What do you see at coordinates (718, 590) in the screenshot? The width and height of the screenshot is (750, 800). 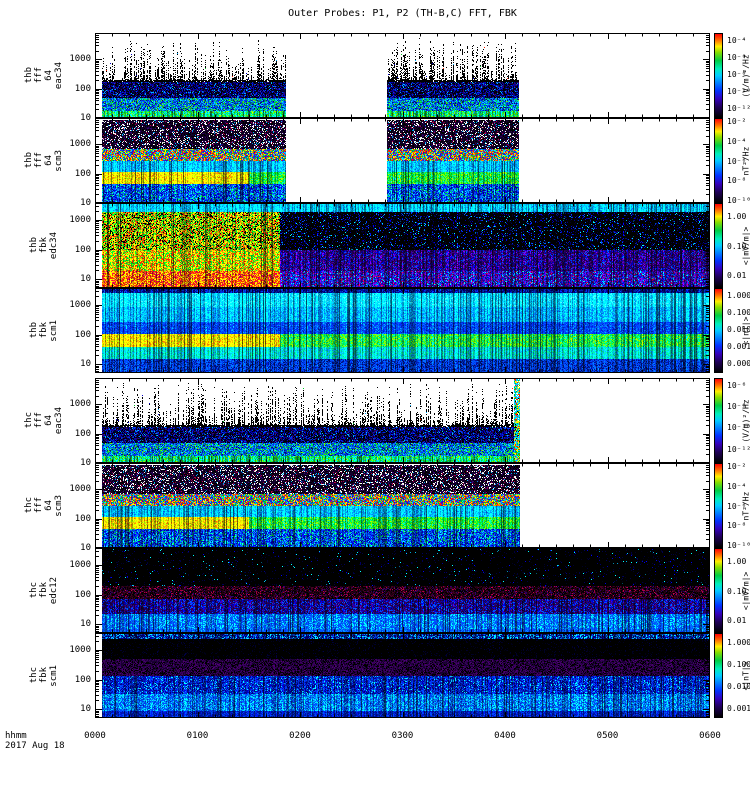 I see `colorbar-thc-fbk-edc12` at bounding box center [718, 590].